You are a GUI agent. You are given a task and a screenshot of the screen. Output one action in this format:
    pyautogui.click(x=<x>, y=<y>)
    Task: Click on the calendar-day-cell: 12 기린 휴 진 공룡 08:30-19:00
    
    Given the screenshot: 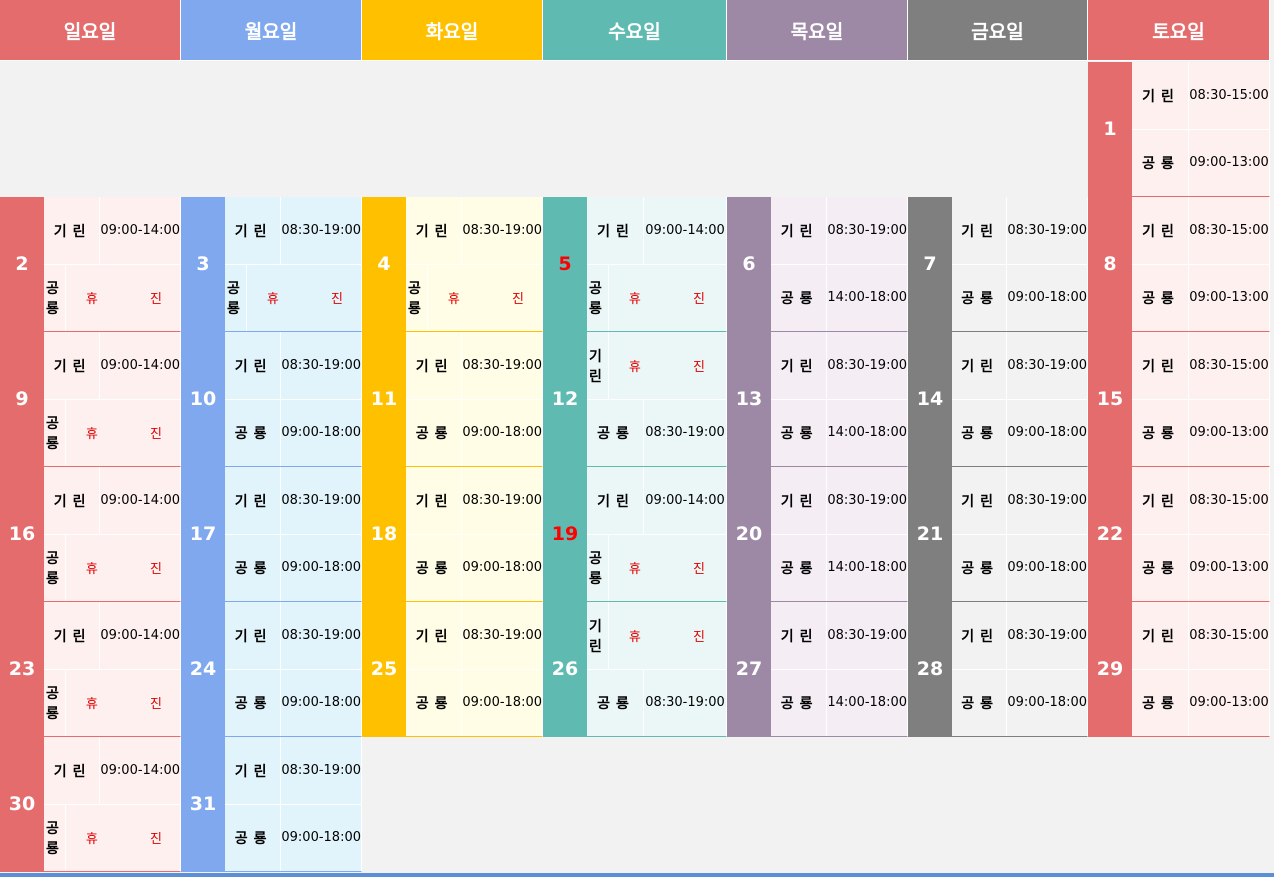 What is the action you would take?
    pyautogui.click(x=635, y=399)
    